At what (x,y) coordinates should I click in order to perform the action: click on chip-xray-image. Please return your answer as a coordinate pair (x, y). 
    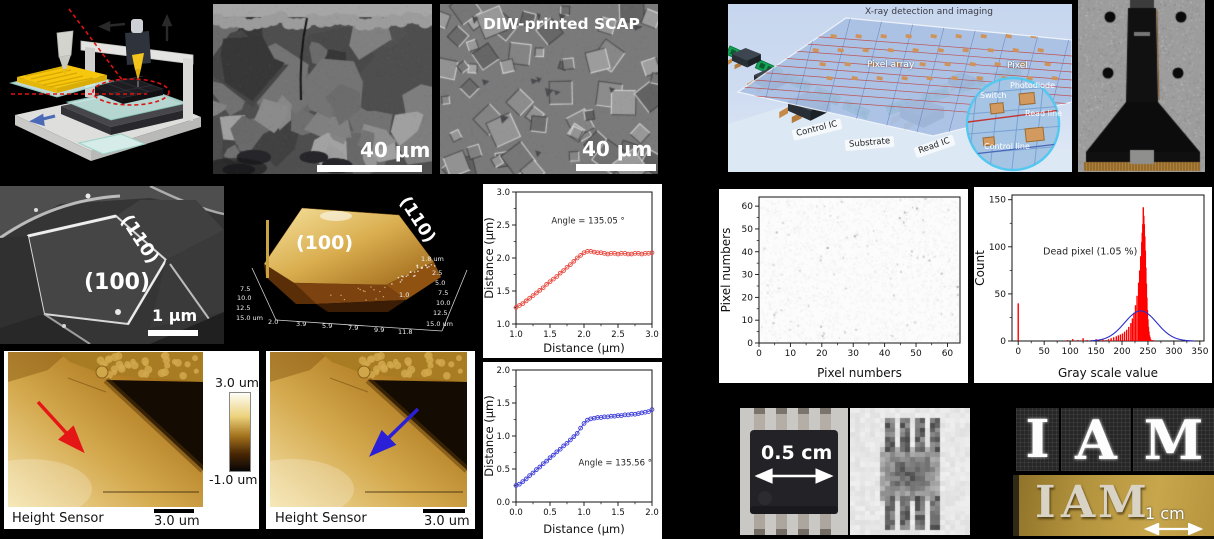
    Looking at the image, I should click on (910, 471).